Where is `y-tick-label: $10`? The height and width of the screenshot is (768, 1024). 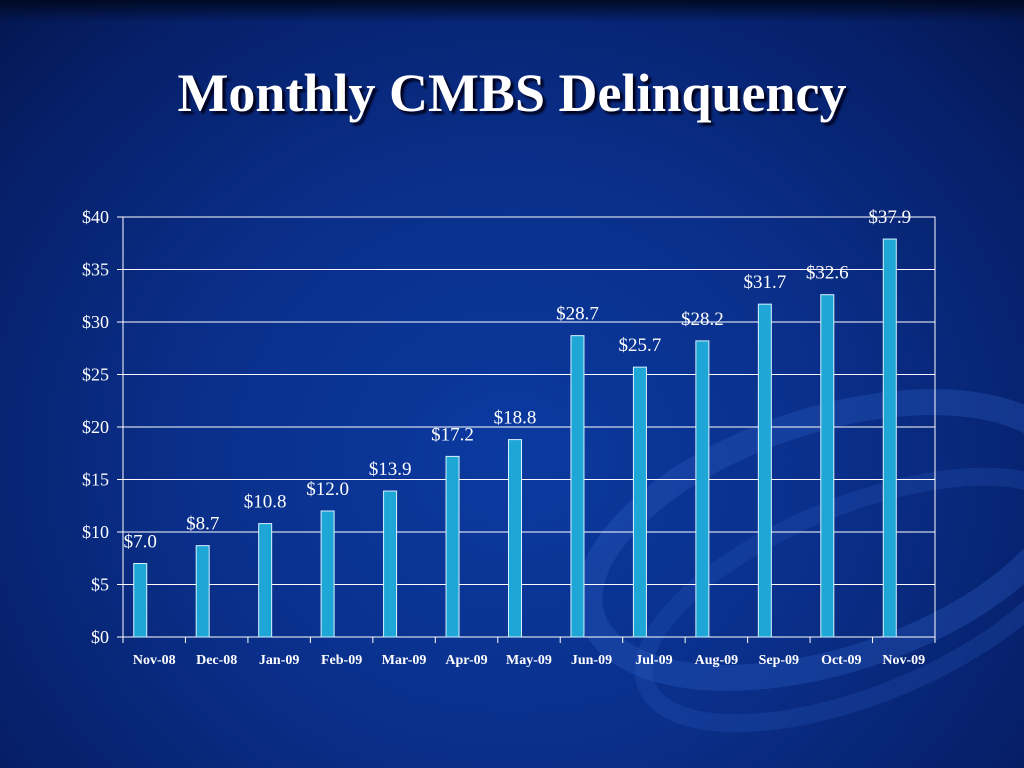 y-tick-label: $10 is located at coordinates (95, 532).